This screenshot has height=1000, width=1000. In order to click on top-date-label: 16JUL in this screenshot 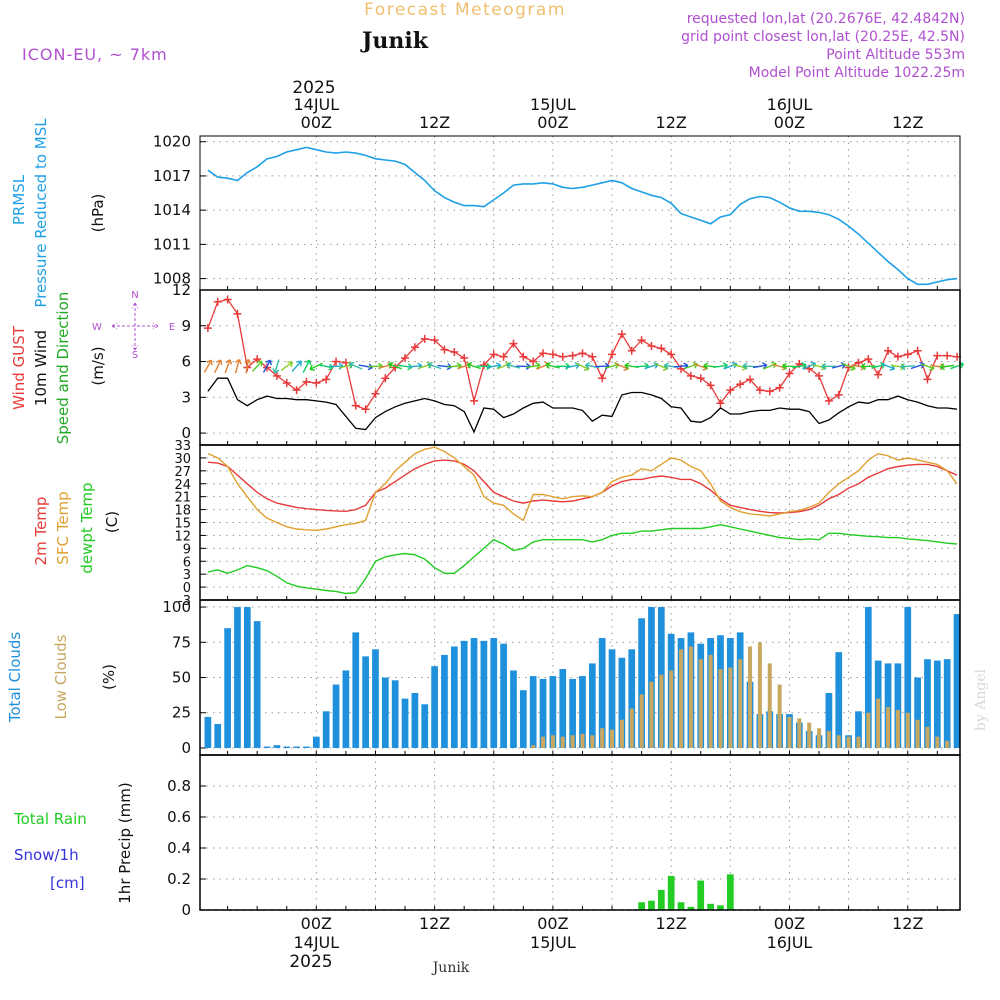, I will do `click(790, 104)`.